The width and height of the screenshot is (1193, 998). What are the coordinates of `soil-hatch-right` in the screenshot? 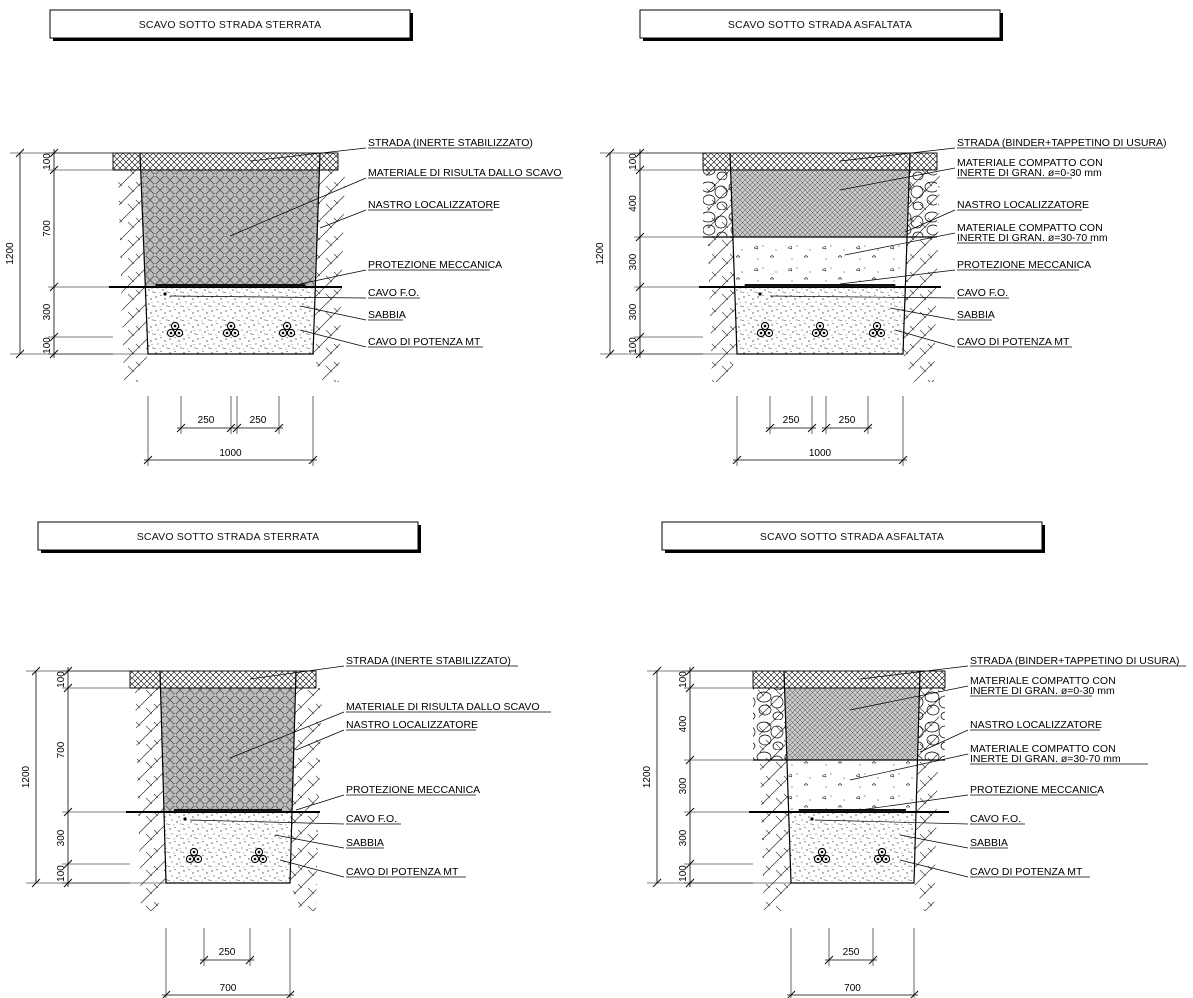 It's located at (306, 799).